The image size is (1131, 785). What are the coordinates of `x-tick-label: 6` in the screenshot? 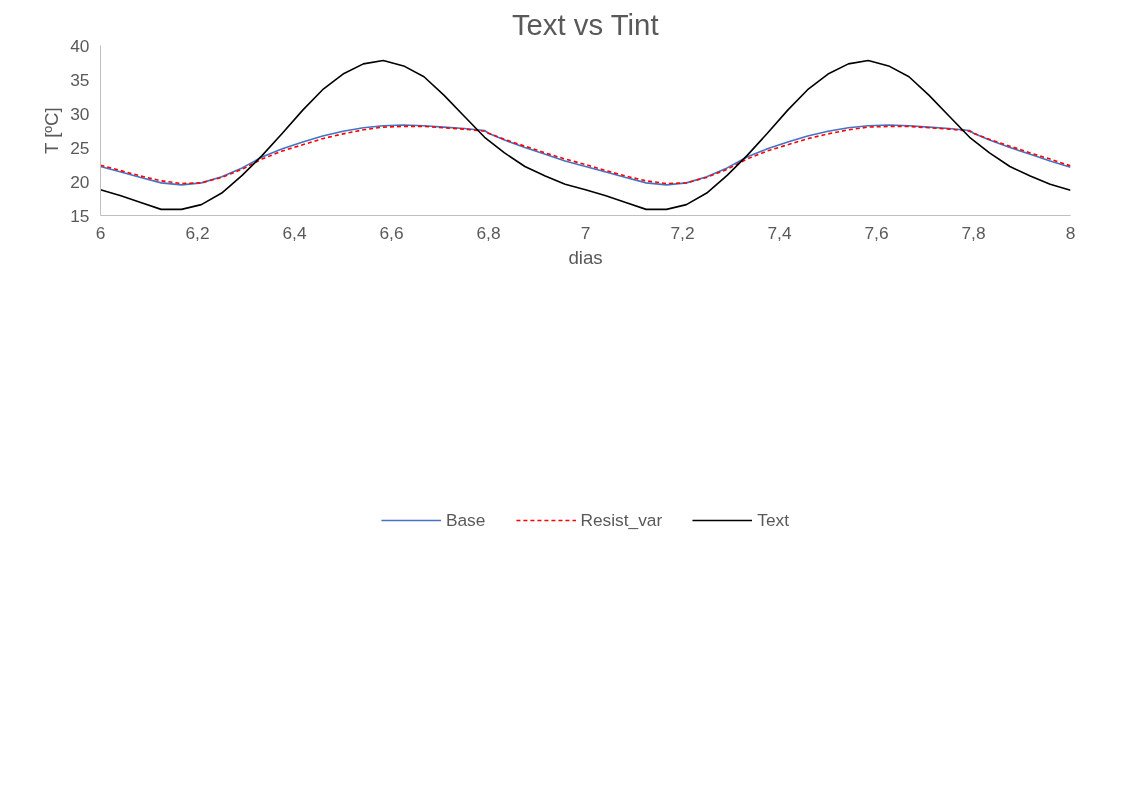 It's located at (100, 232).